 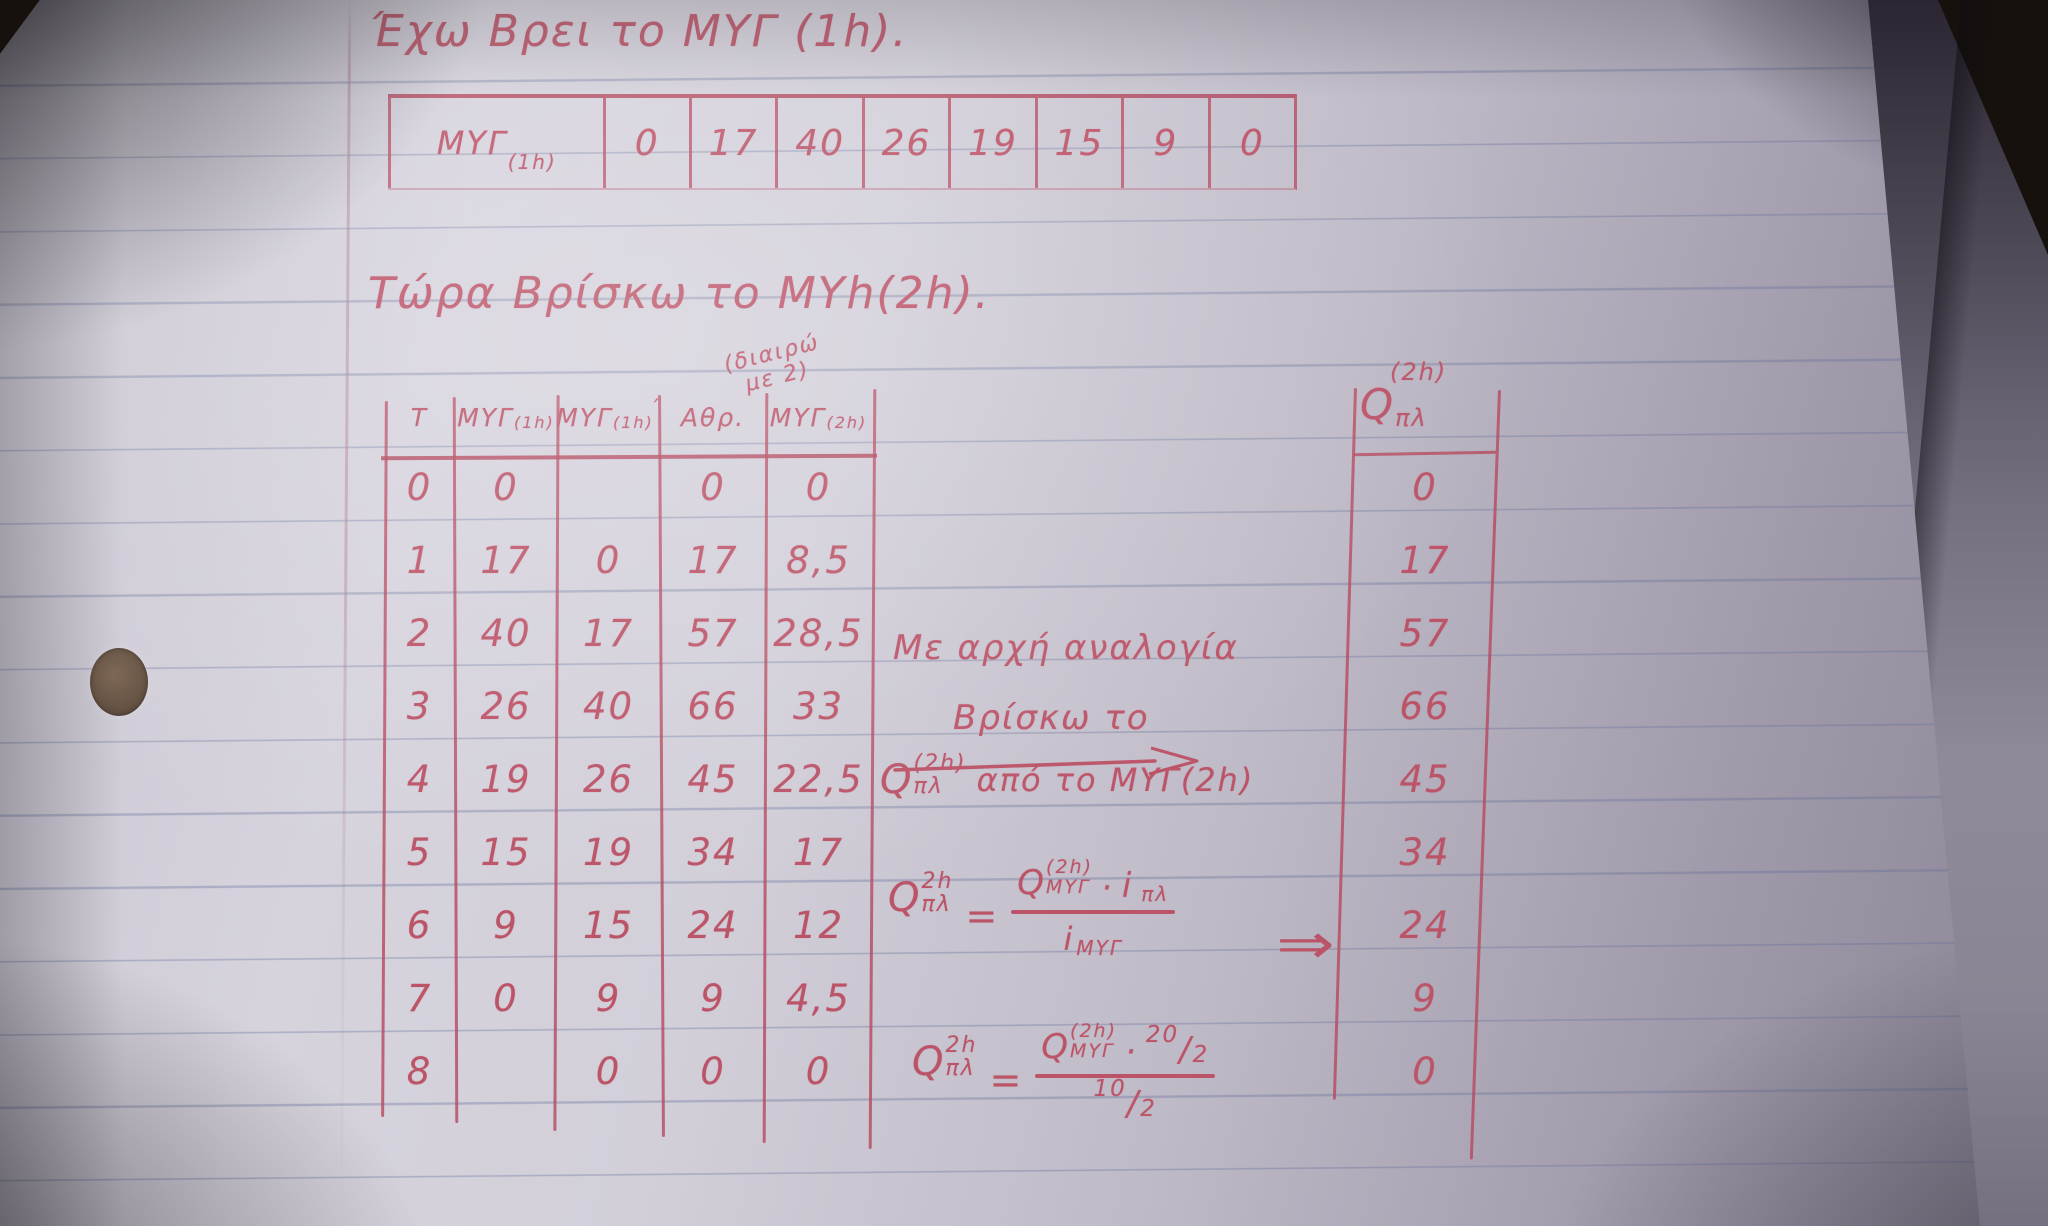 I want to click on table-cell: 24, so click(x=1425, y=925).